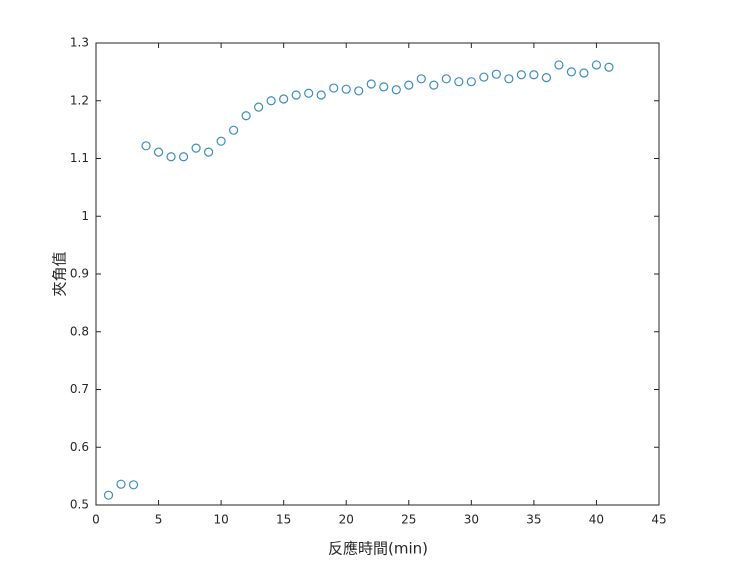  I want to click on y-tick-label: 0.9, so click(79, 274).